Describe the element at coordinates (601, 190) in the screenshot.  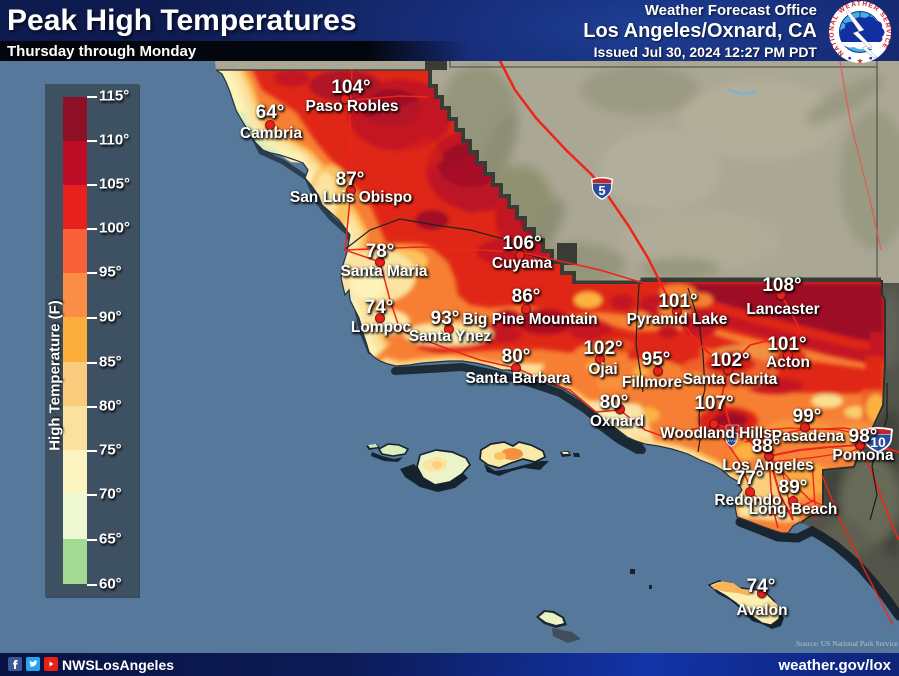
I see `svg-text: 5` at that location.